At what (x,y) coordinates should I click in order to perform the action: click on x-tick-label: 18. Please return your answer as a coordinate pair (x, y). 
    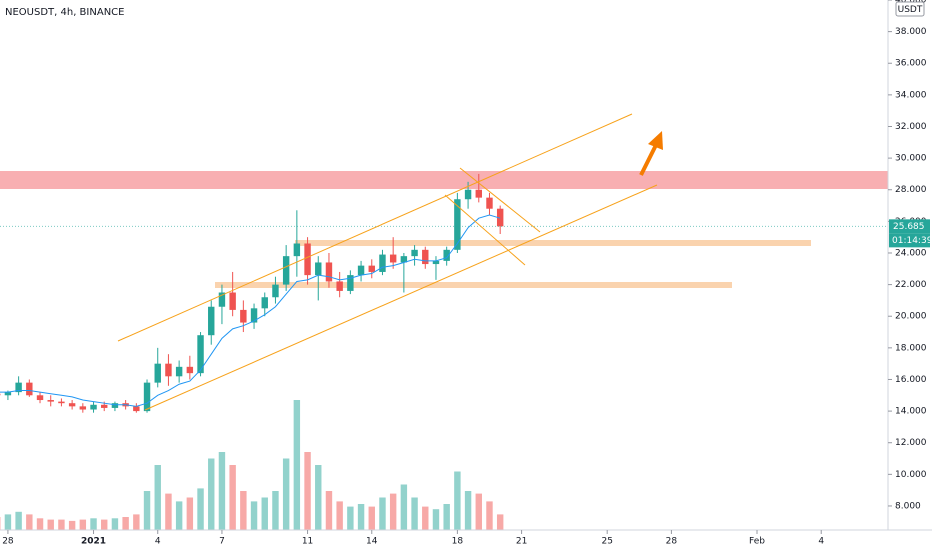
    Looking at the image, I should click on (458, 542).